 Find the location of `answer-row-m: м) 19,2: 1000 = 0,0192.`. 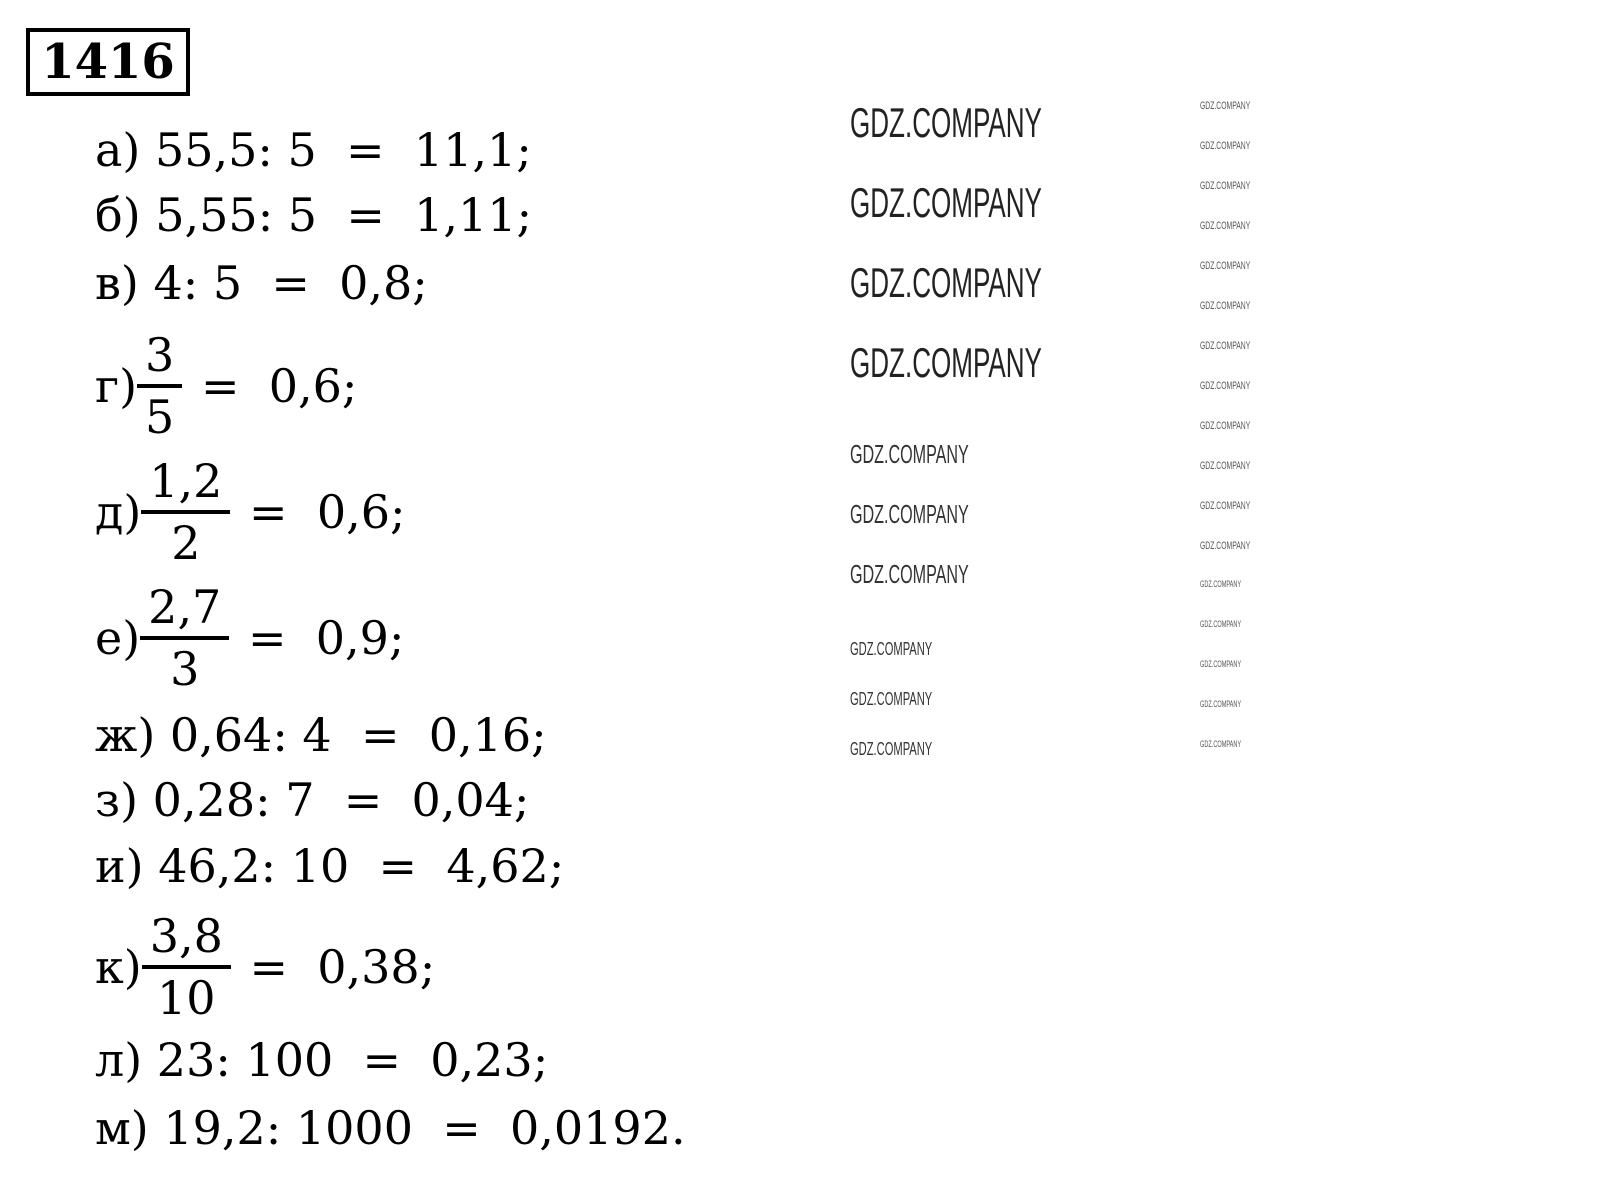

answer-row-m: м) 19,2: 1000 = 0,0192. is located at coordinates (390, 1128).